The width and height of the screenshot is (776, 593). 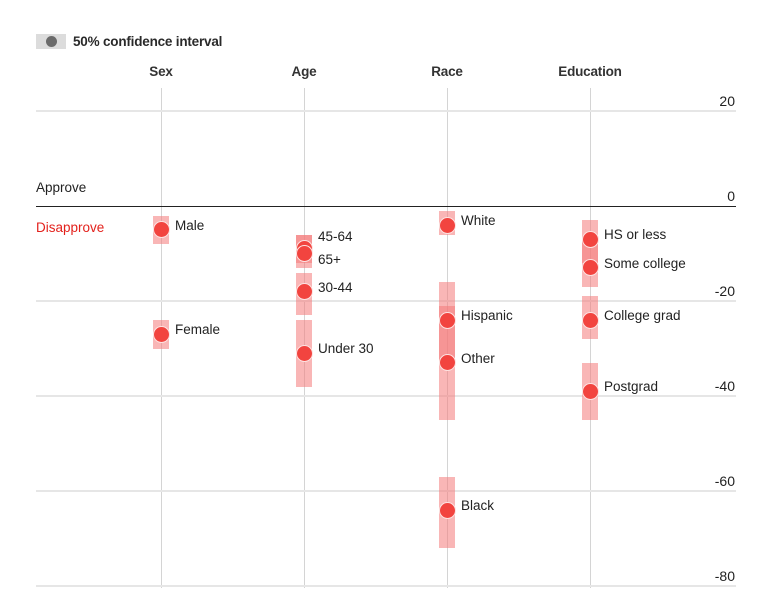 I want to click on category-header-sex: Sex, so click(x=161, y=71).